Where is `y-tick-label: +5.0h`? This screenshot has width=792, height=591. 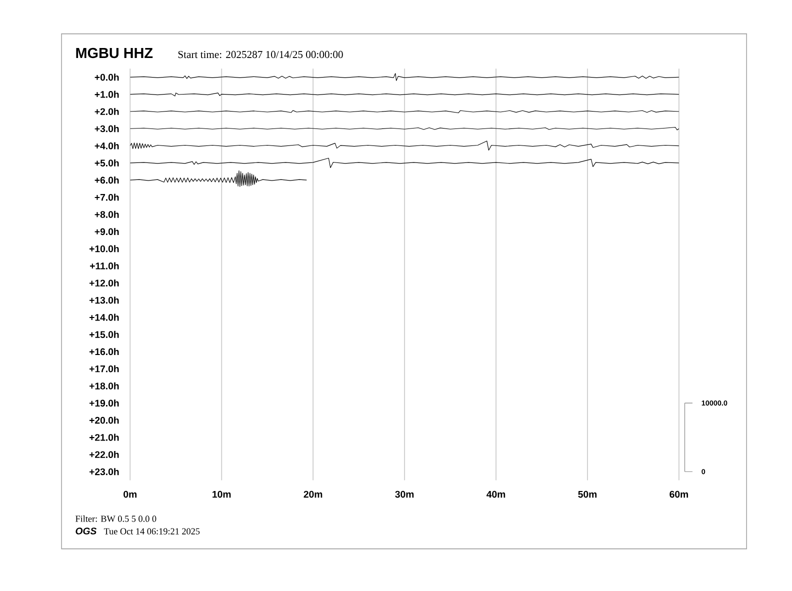 y-tick-label: +5.0h is located at coordinates (106, 162).